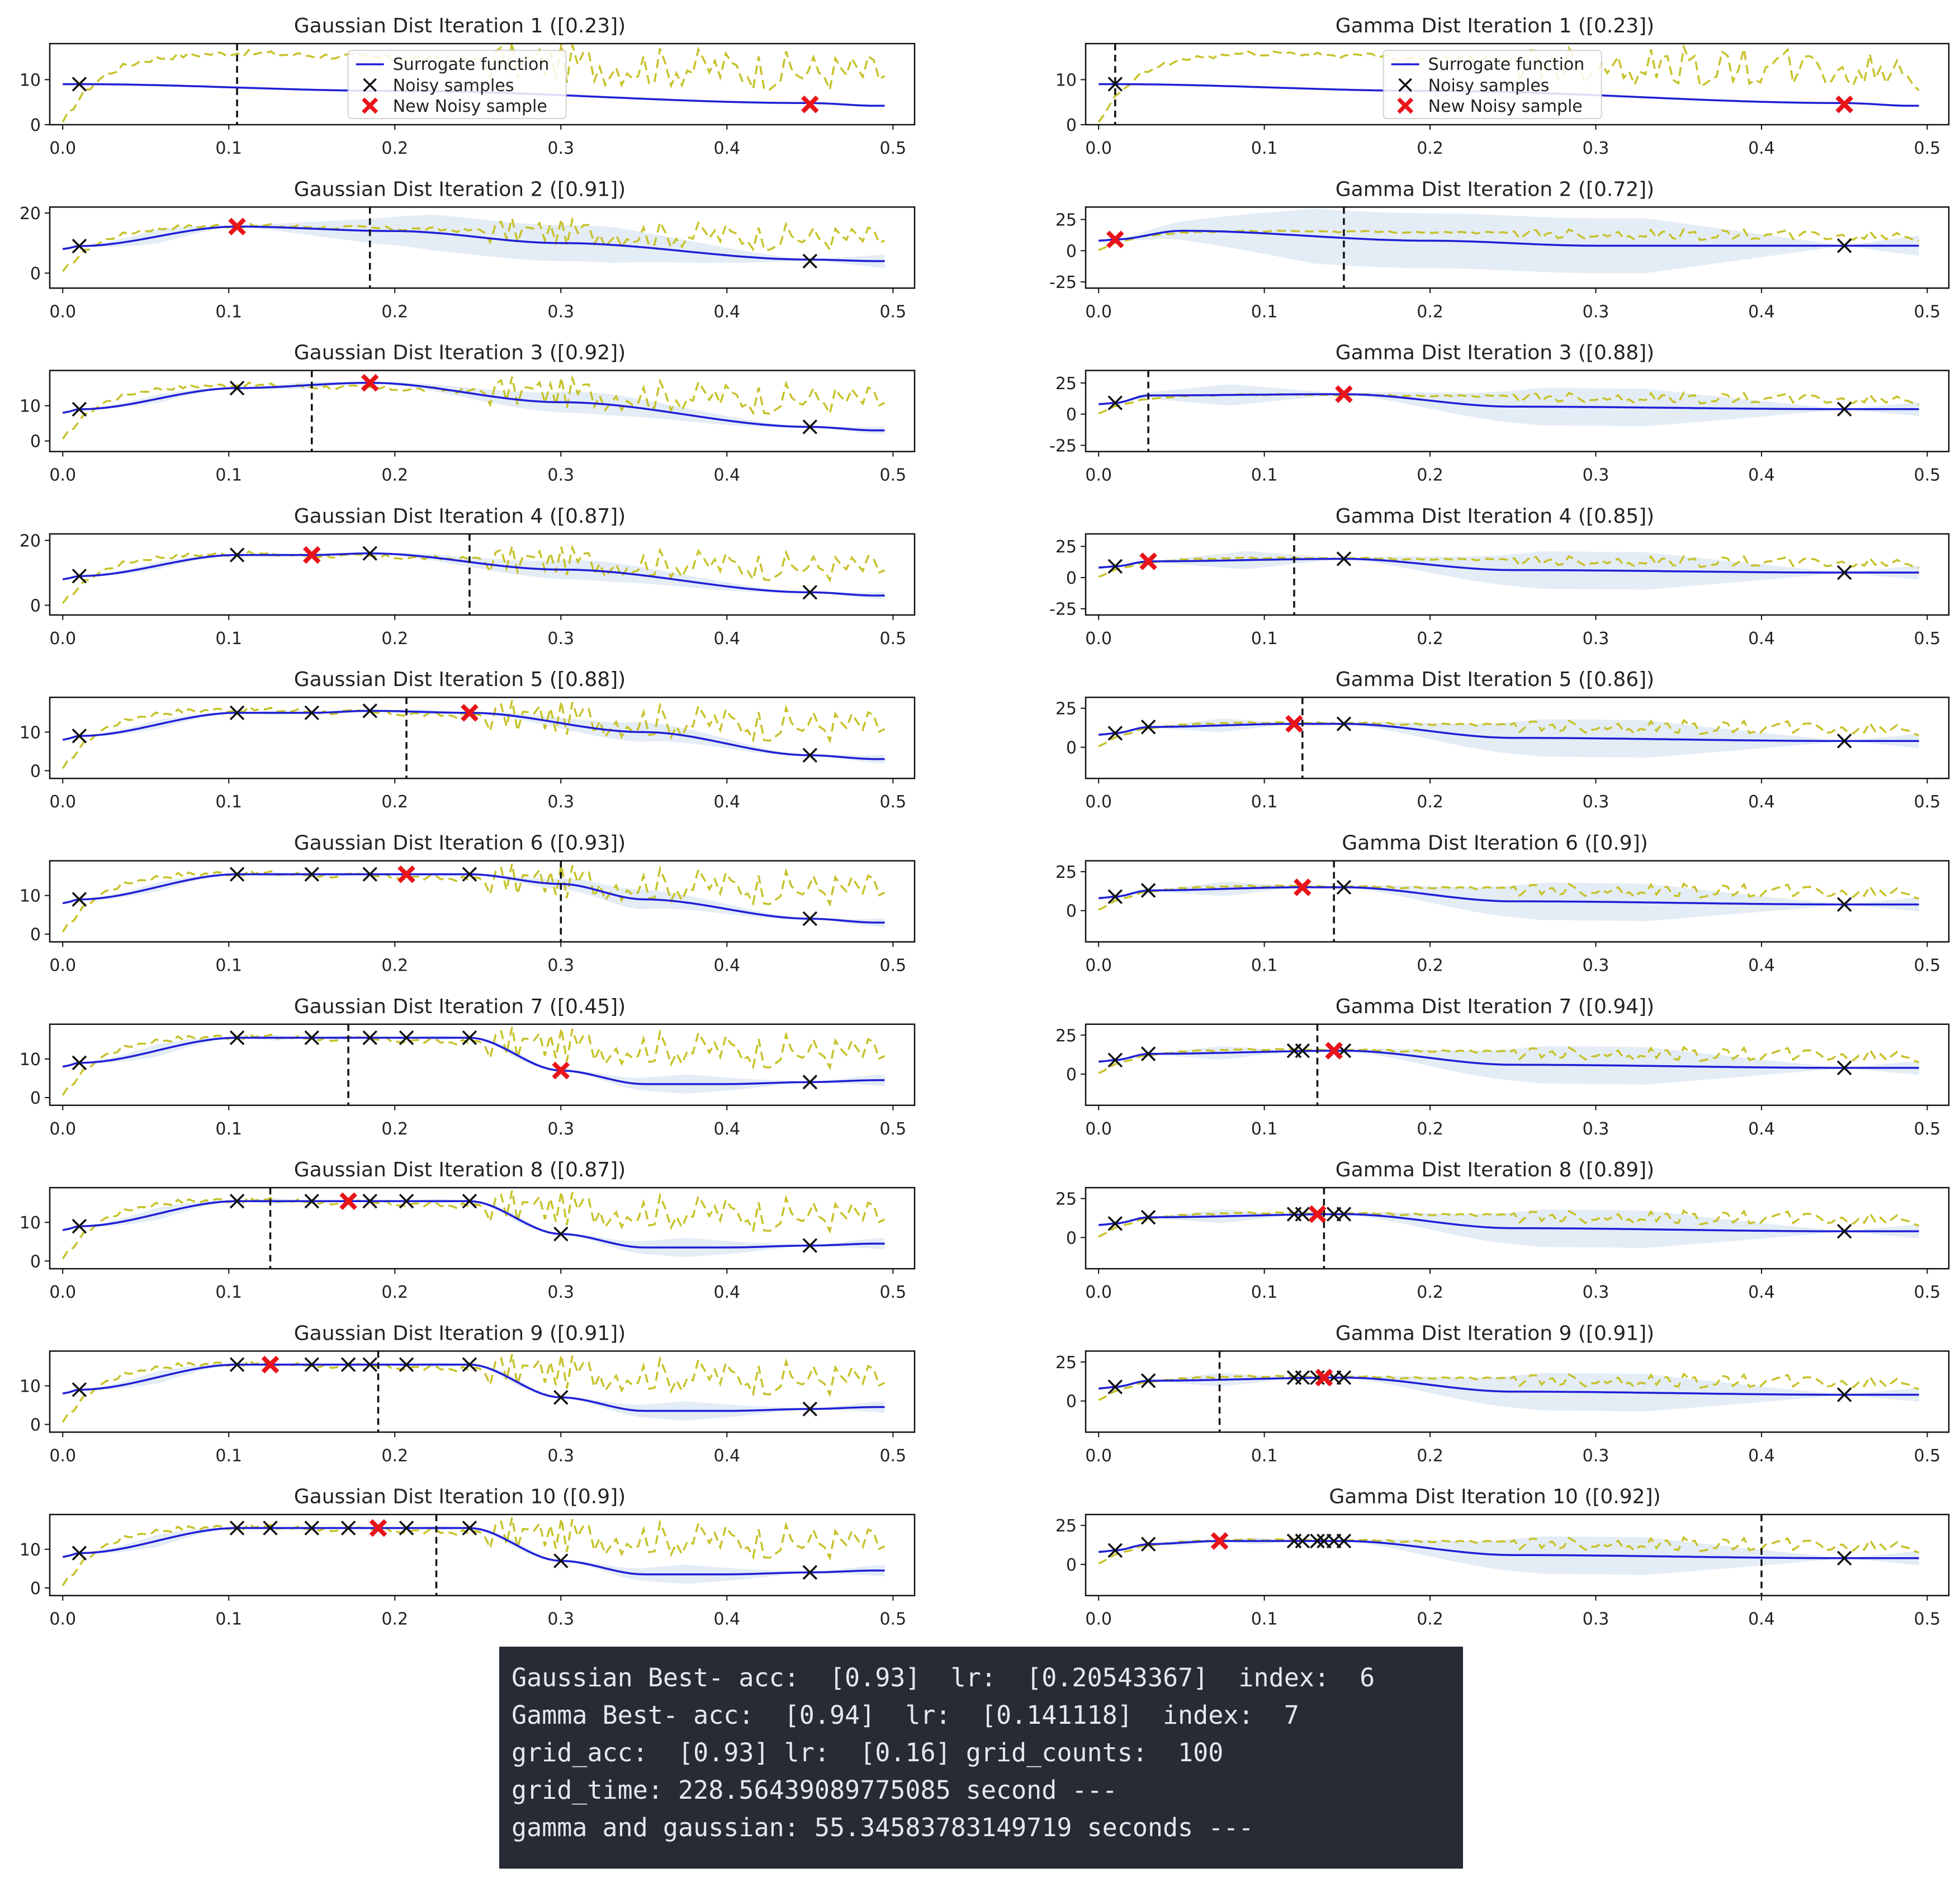 The height and width of the screenshot is (1877, 1960). Describe the element at coordinates (460, 1006) in the screenshot. I see `subplot-title: Gaussian Dist Iteration 7 ([0.45])` at that location.